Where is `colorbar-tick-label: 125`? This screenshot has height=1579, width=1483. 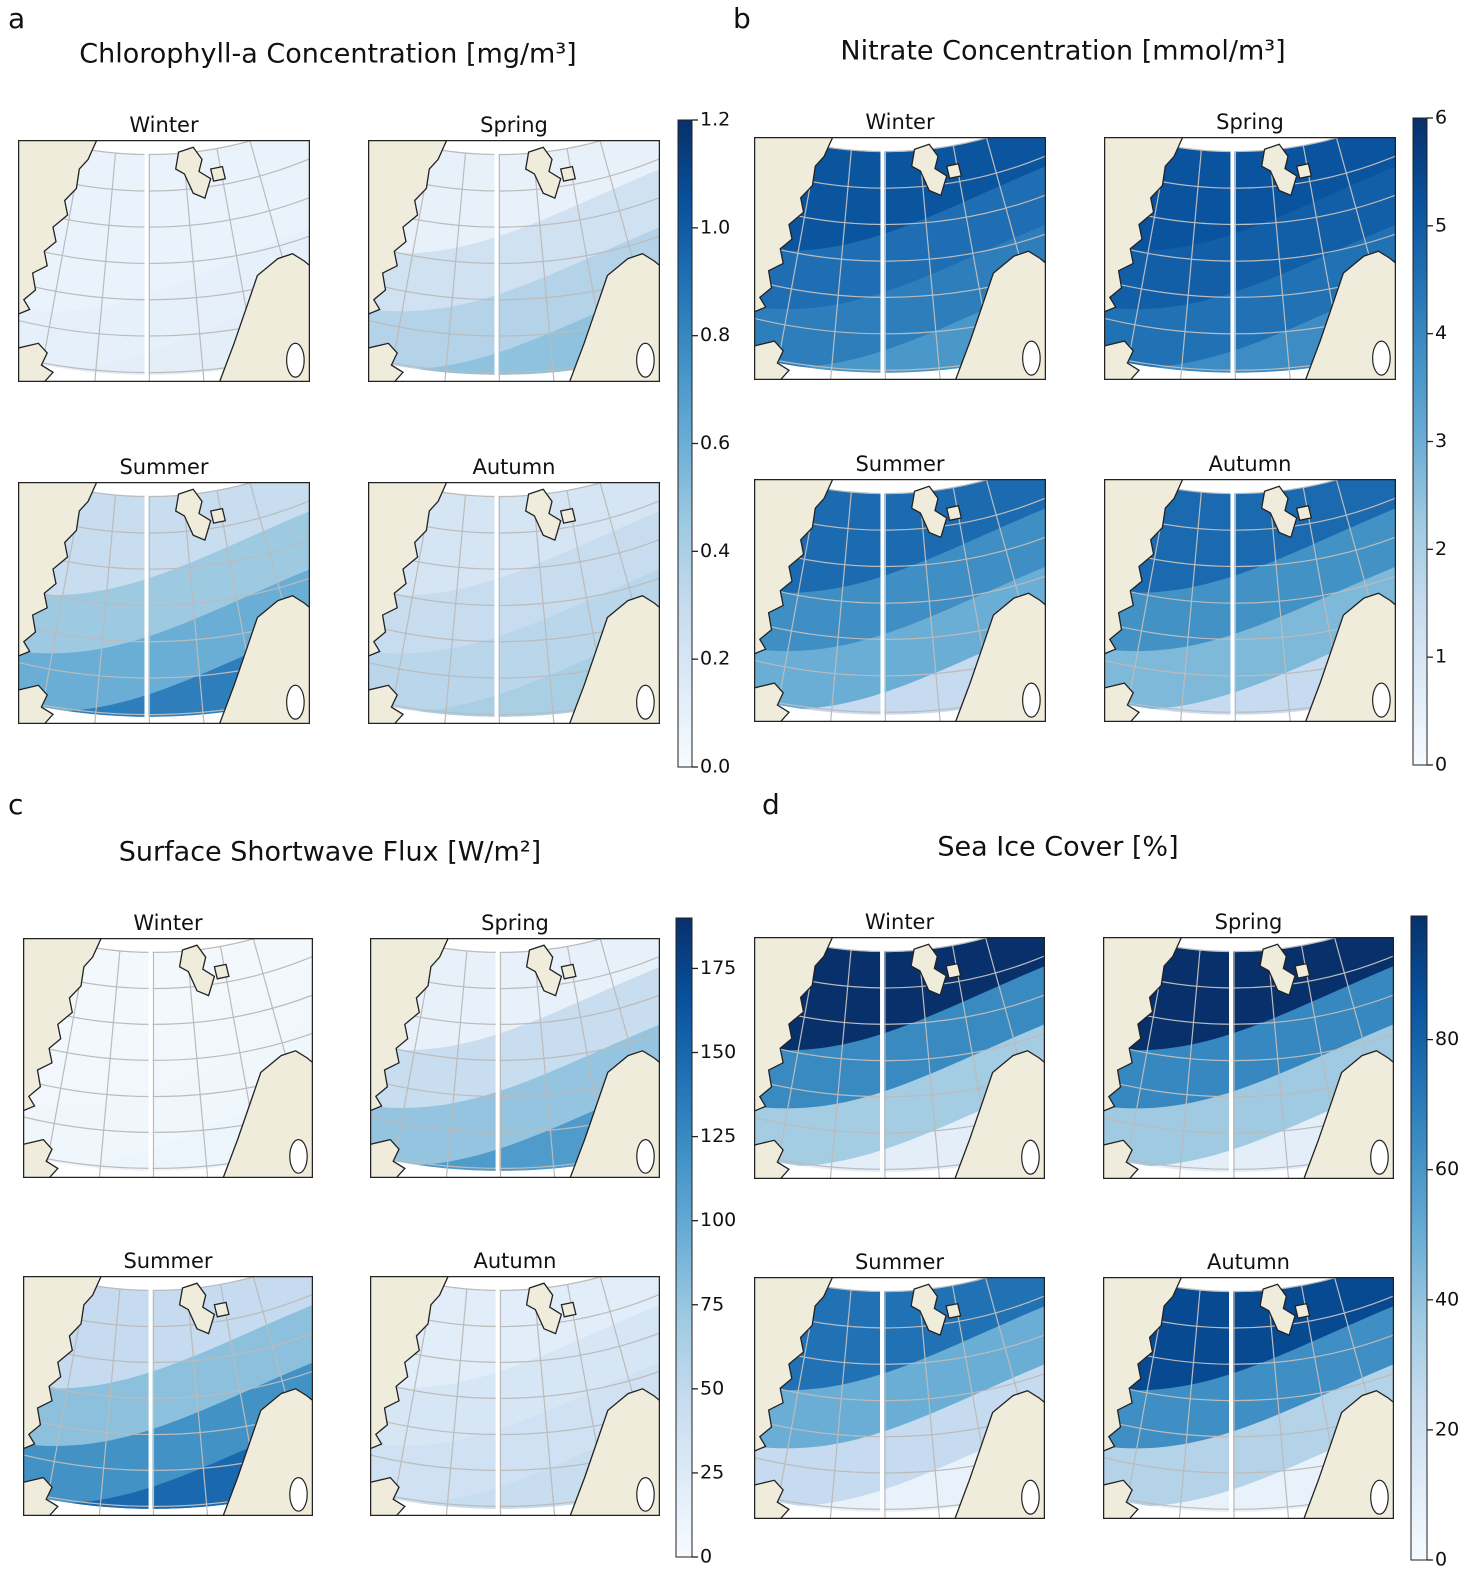 colorbar-tick-label: 125 is located at coordinates (718, 1136).